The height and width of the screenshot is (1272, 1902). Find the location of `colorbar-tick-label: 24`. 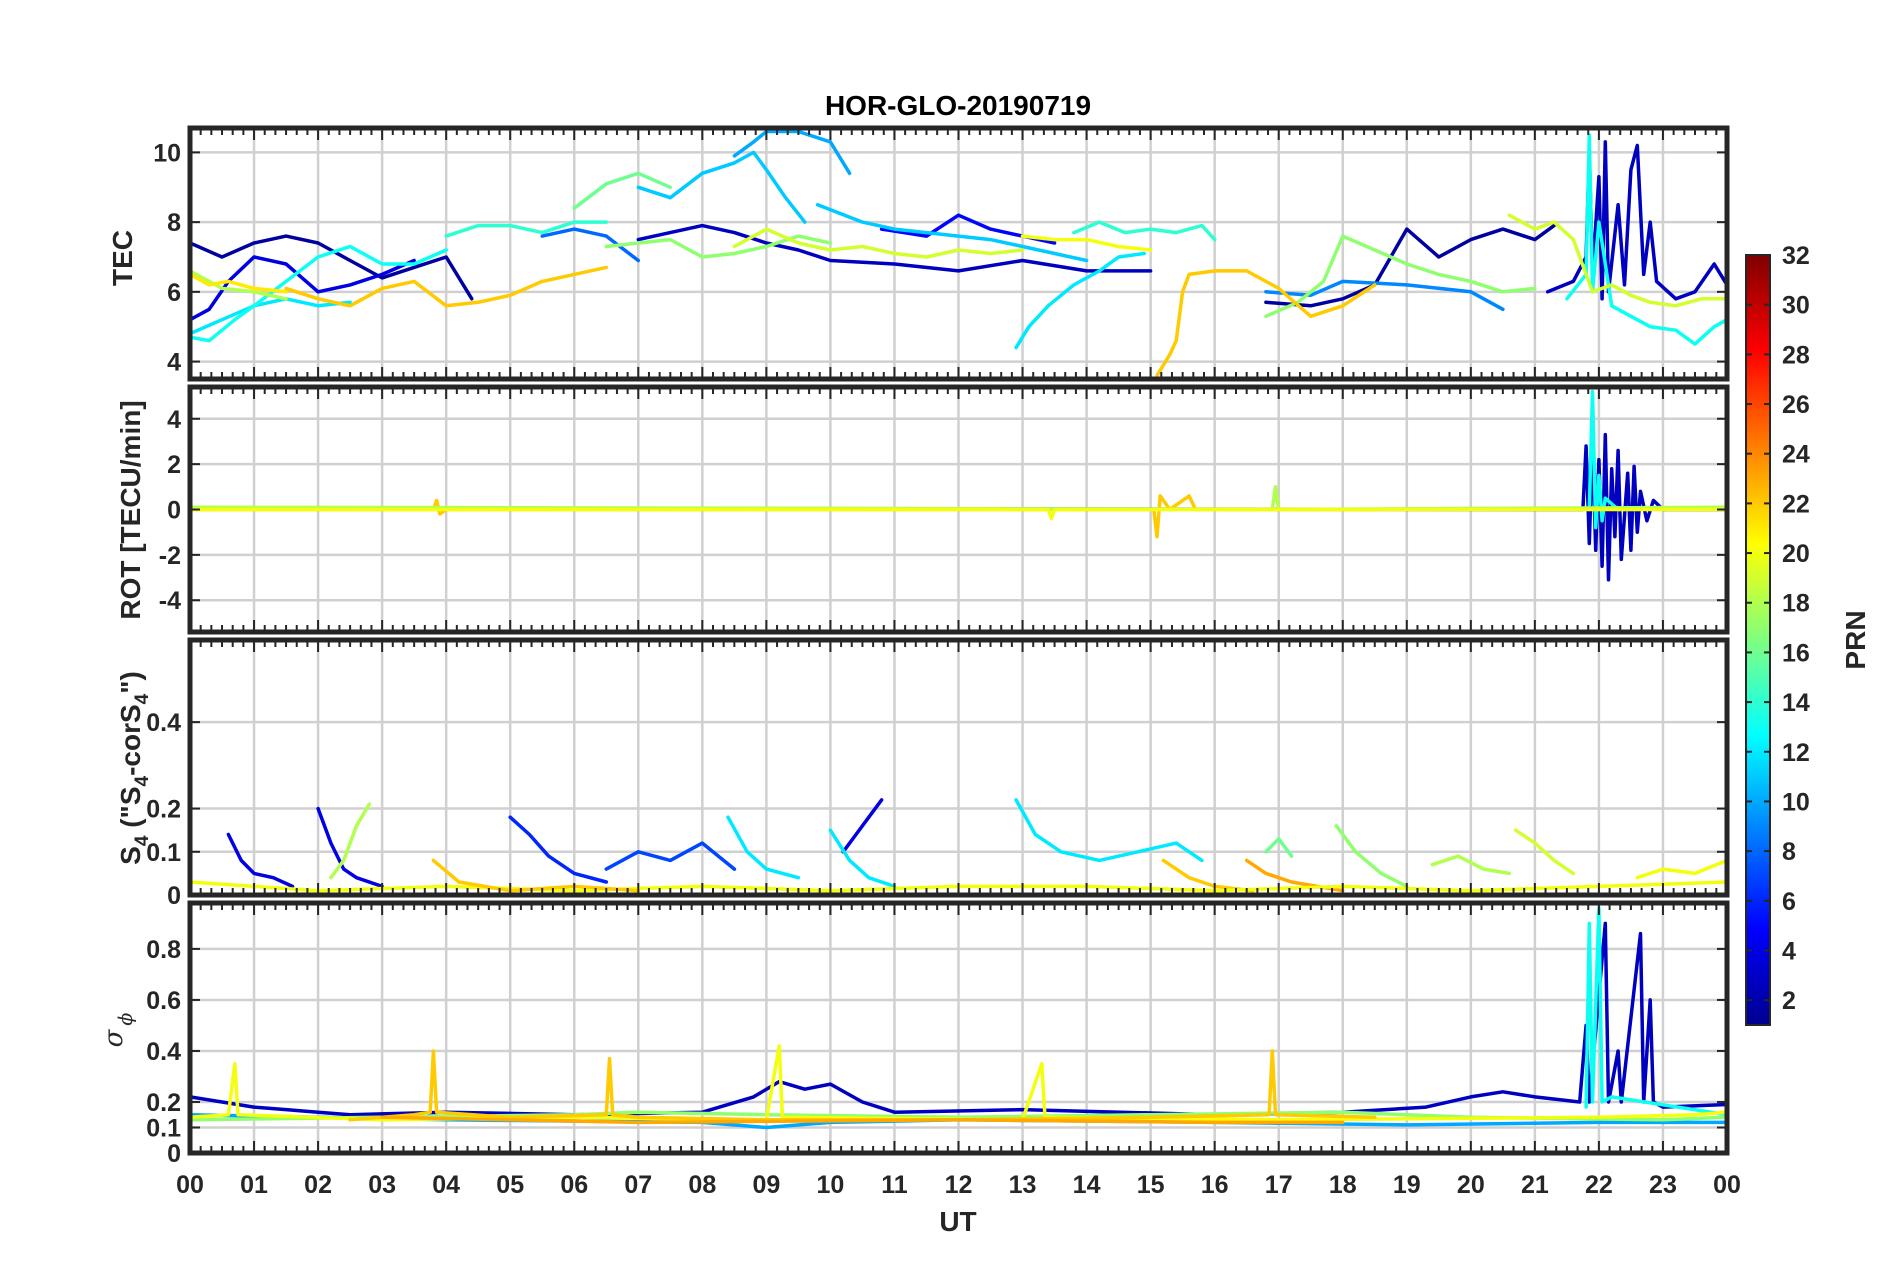

colorbar-tick-label: 24 is located at coordinates (1796, 455).